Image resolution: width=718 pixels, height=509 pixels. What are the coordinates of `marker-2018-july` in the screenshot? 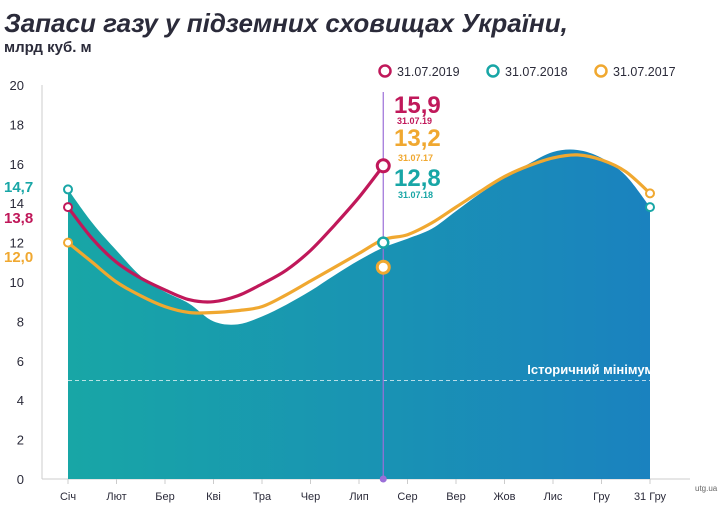 It's located at (383, 242).